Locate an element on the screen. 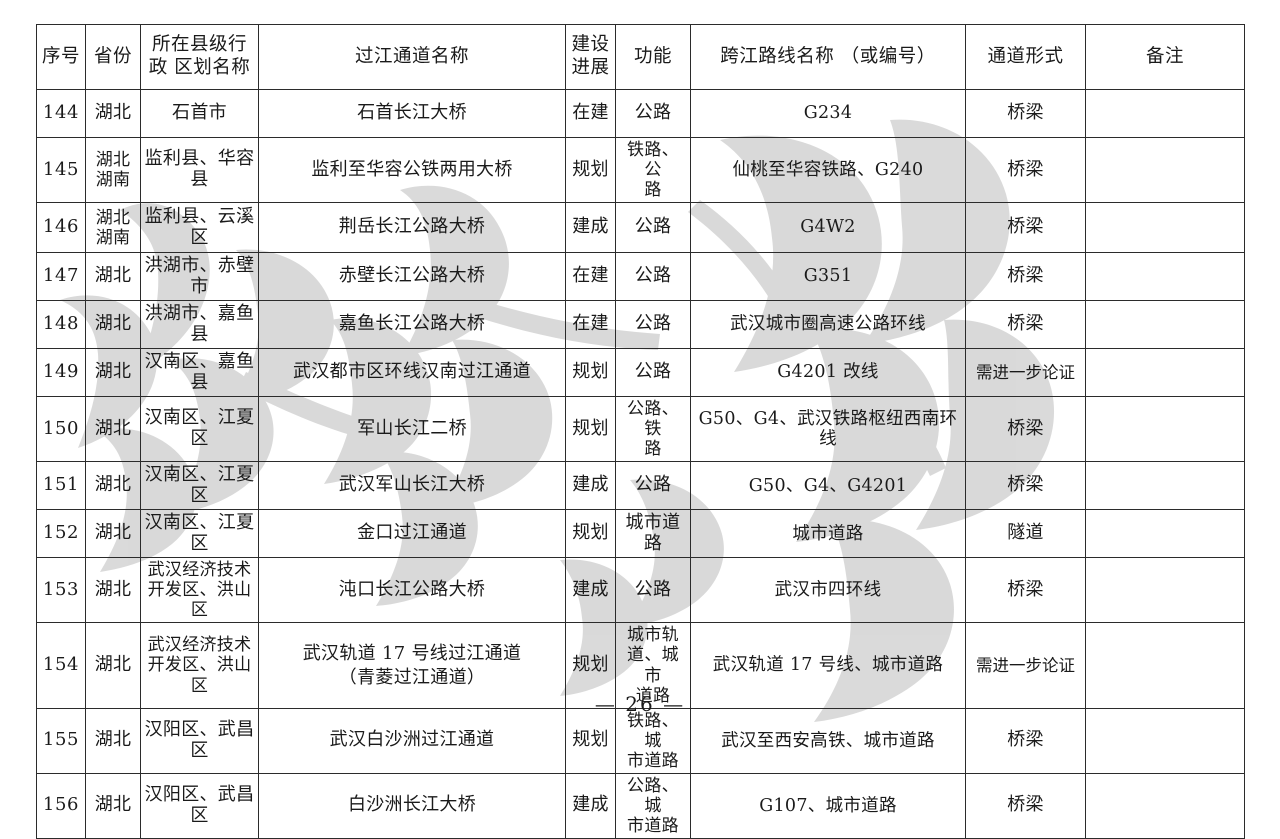  header-progress: 建设 进展 is located at coordinates (590, 57).